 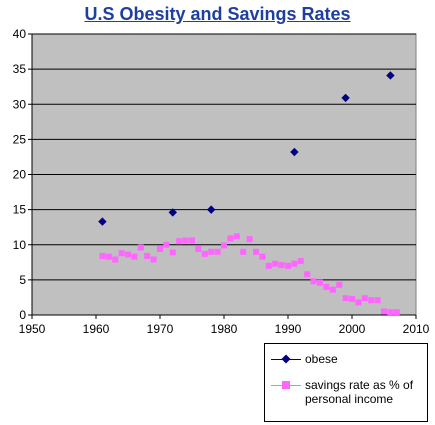 I want to click on x-tick-label: 1980, so click(x=224, y=329).